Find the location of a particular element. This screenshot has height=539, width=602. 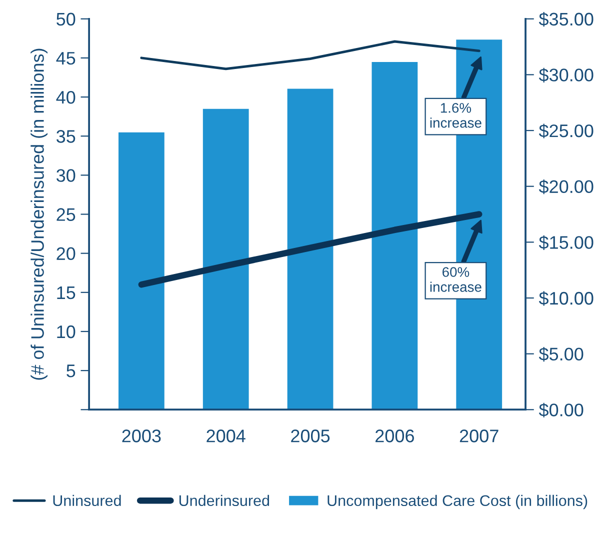

x-tick-label: 2004 is located at coordinates (226, 436).